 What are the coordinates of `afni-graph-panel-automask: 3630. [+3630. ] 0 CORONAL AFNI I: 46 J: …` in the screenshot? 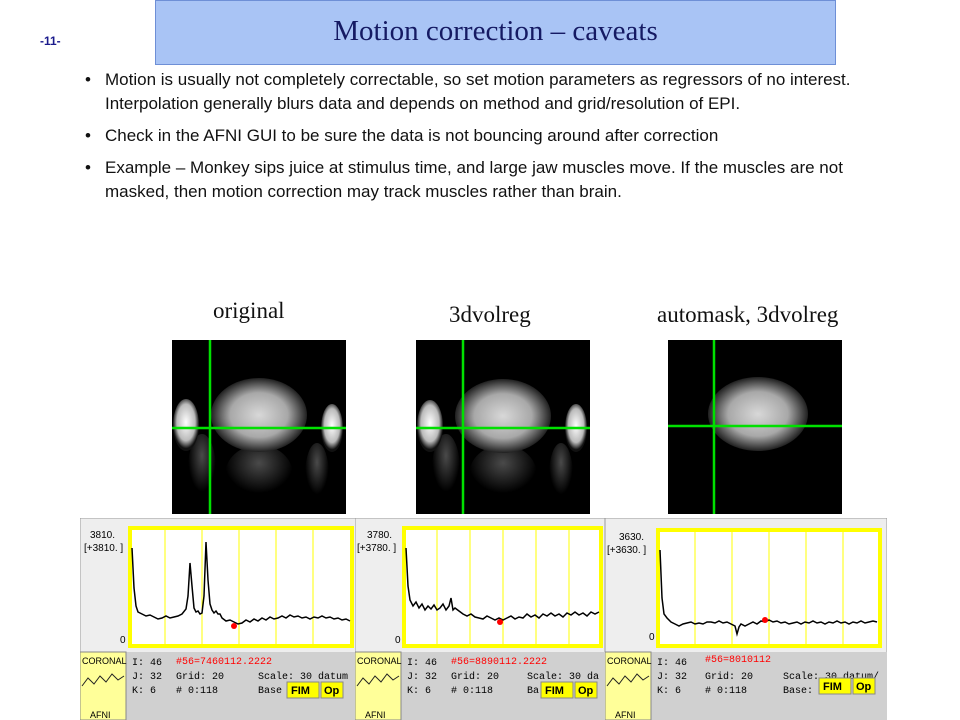 It's located at (746, 619).